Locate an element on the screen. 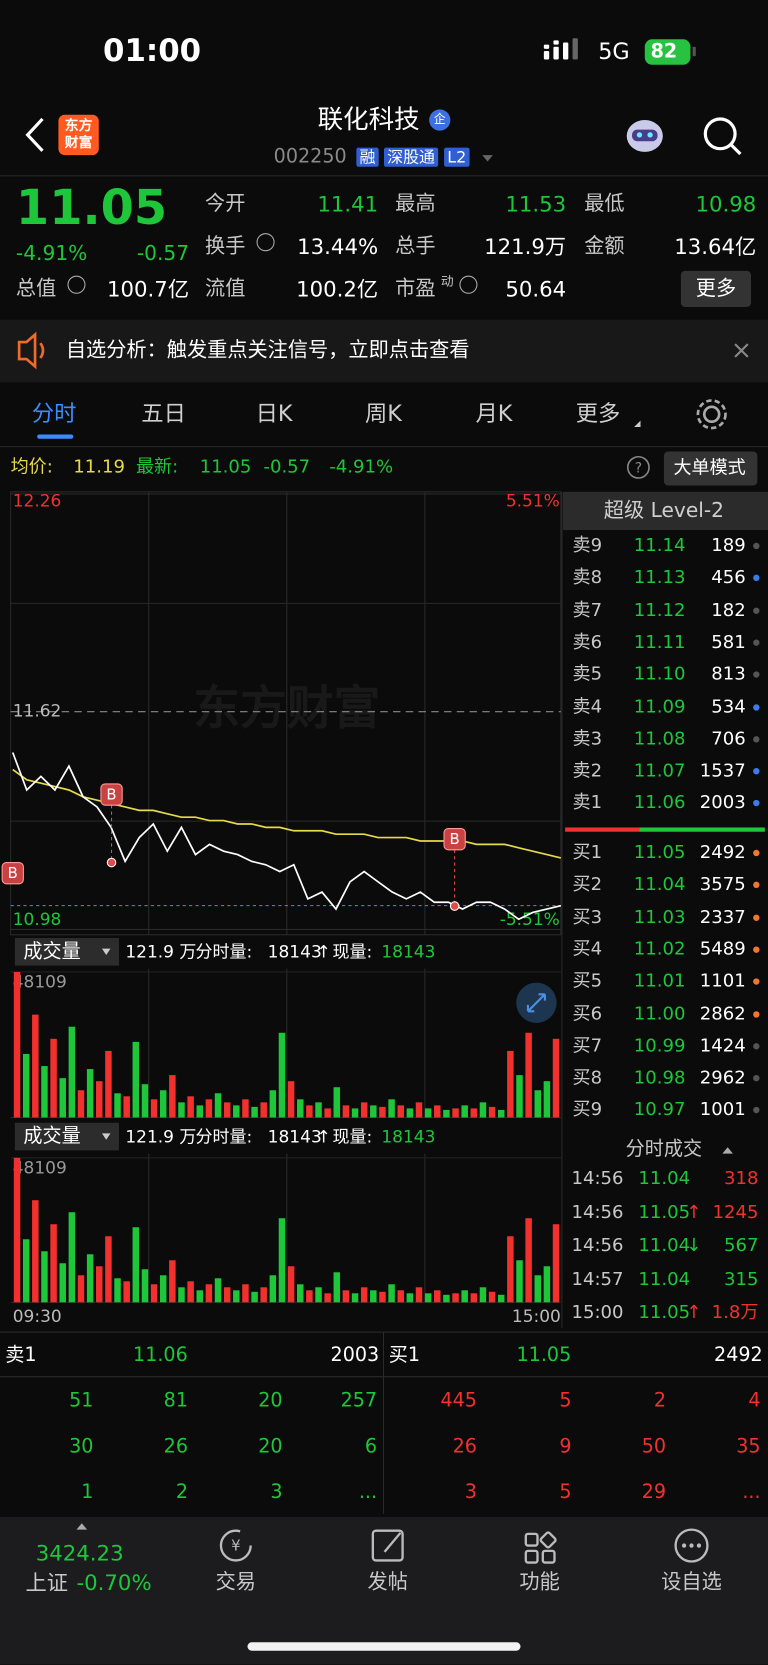 Image resolution: width=768 pixels, height=1665 pixels. mode-button-label: 大单模式 is located at coordinates (709, 468).